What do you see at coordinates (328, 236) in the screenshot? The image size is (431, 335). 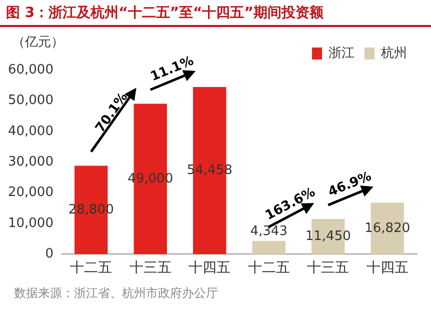 I see `data-label: 11,450` at bounding box center [328, 236].